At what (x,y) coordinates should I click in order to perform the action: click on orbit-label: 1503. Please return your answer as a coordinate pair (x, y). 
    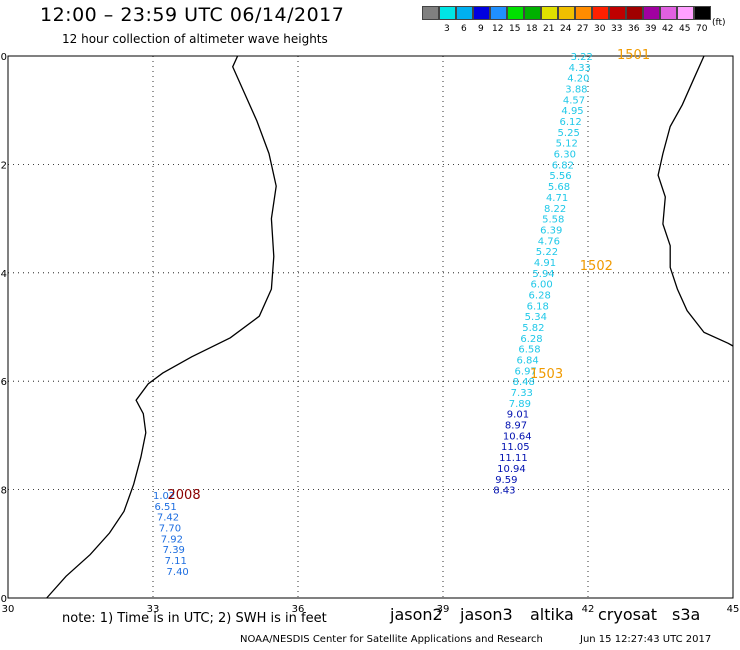
    Looking at the image, I should click on (546, 374).